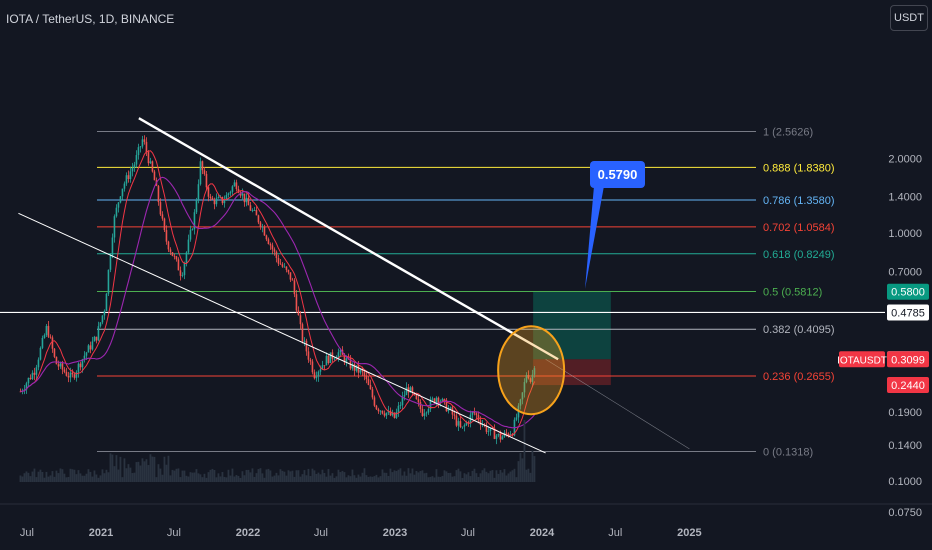 This screenshot has height=550, width=932. What do you see at coordinates (617, 404) in the screenshot?
I see `trendline-support-extension` at bounding box center [617, 404].